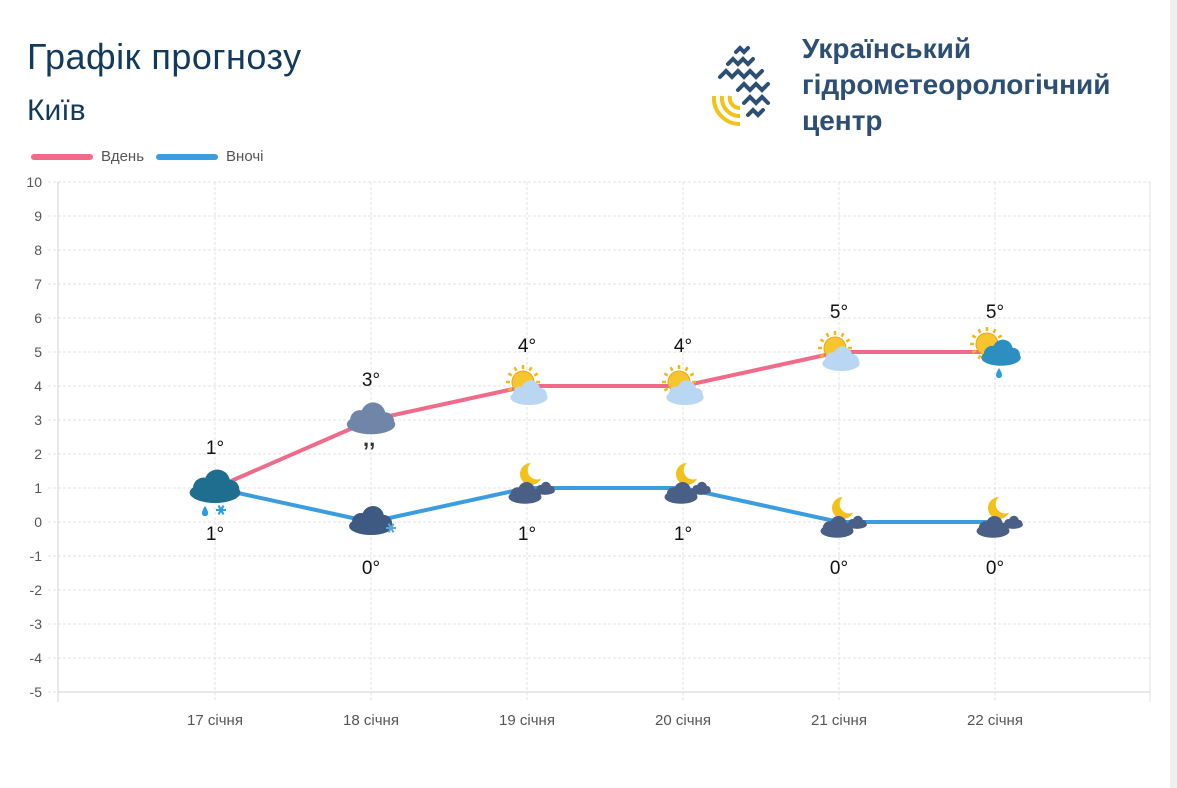 The width and height of the screenshot is (1177, 788). Describe the element at coordinates (123, 156) in the screenshot. I see `legend-label-day: Вдень` at that location.